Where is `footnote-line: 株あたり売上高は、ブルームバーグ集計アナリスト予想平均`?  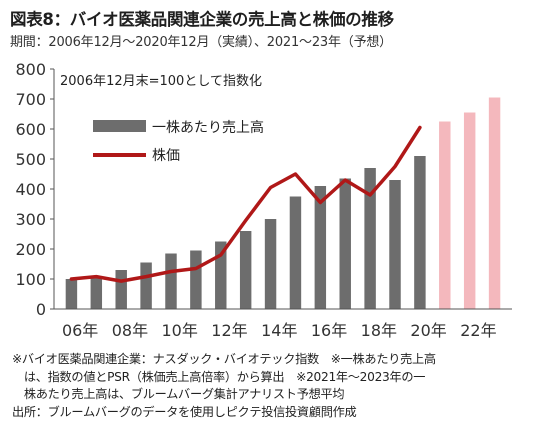 footnote-line: 株あたり売上高は、ブルームバーグ集計アナリスト予想平均 is located at coordinates (178, 394).